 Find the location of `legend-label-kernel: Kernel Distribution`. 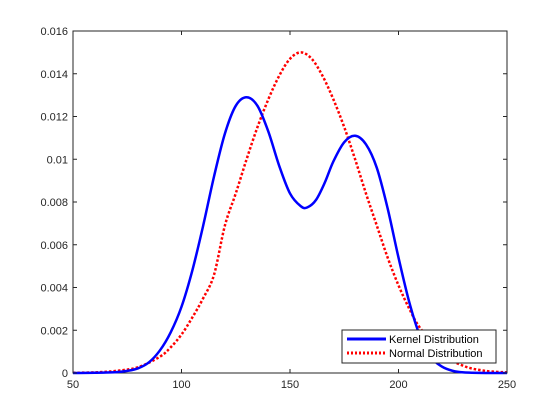

legend-label-kernel: Kernel Distribution is located at coordinates (434, 340).